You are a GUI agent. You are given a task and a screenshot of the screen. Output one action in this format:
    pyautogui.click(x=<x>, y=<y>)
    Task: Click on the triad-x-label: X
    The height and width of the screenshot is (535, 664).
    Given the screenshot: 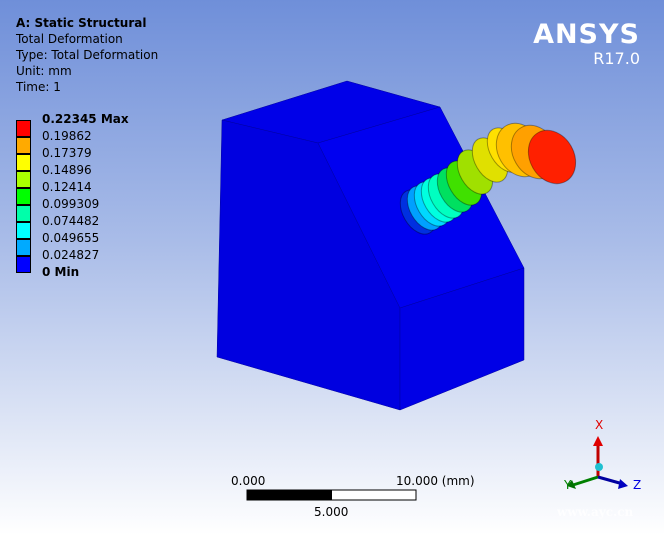 What is the action you would take?
    pyautogui.click(x=599, y=425)
    